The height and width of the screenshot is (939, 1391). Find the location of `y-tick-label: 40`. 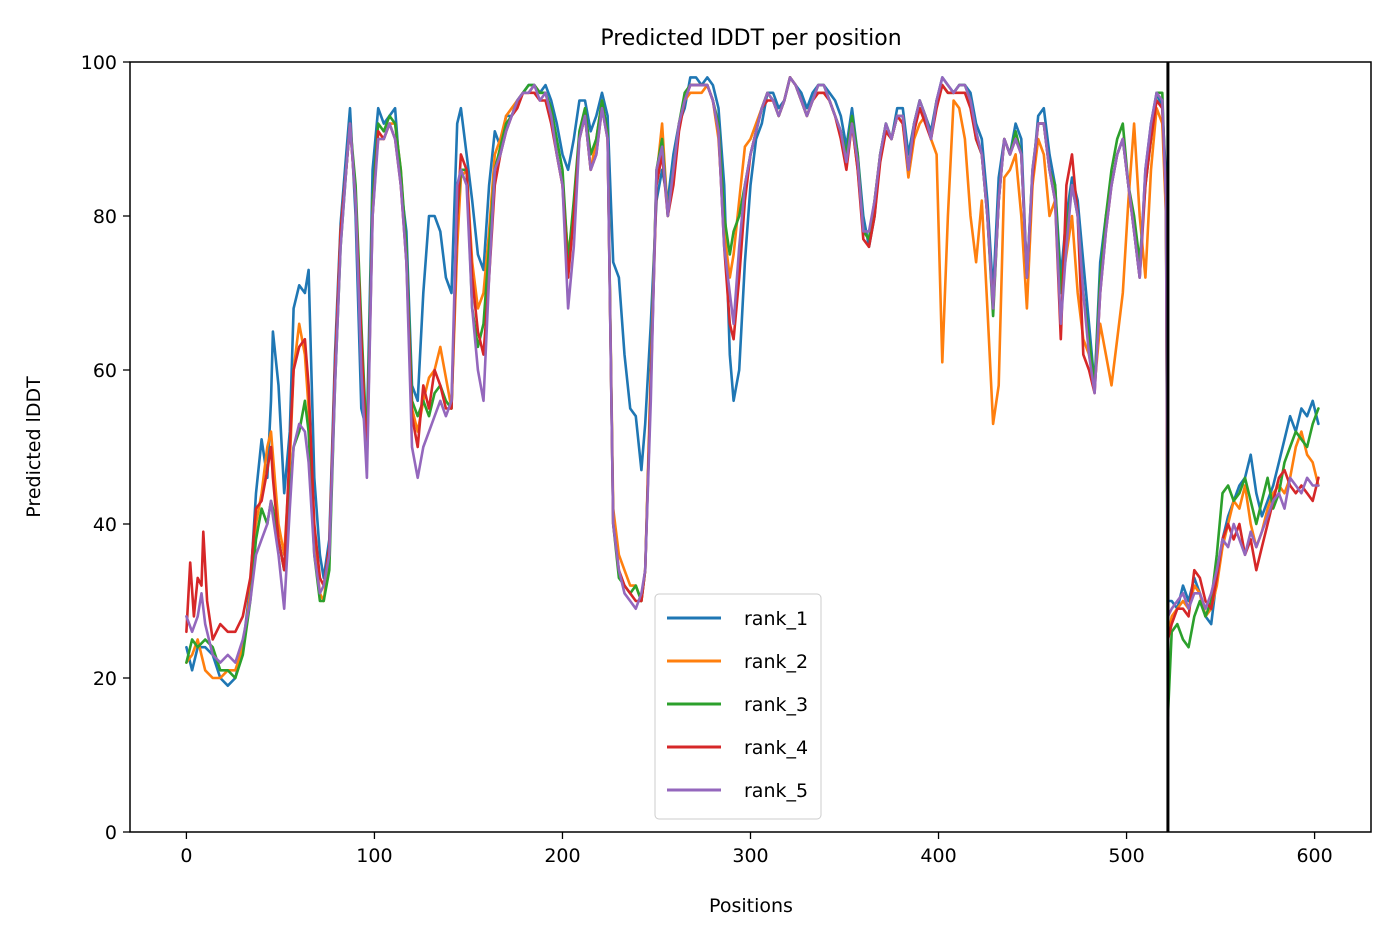

y-tick-label: 40 is located at coordinates (105, 525).